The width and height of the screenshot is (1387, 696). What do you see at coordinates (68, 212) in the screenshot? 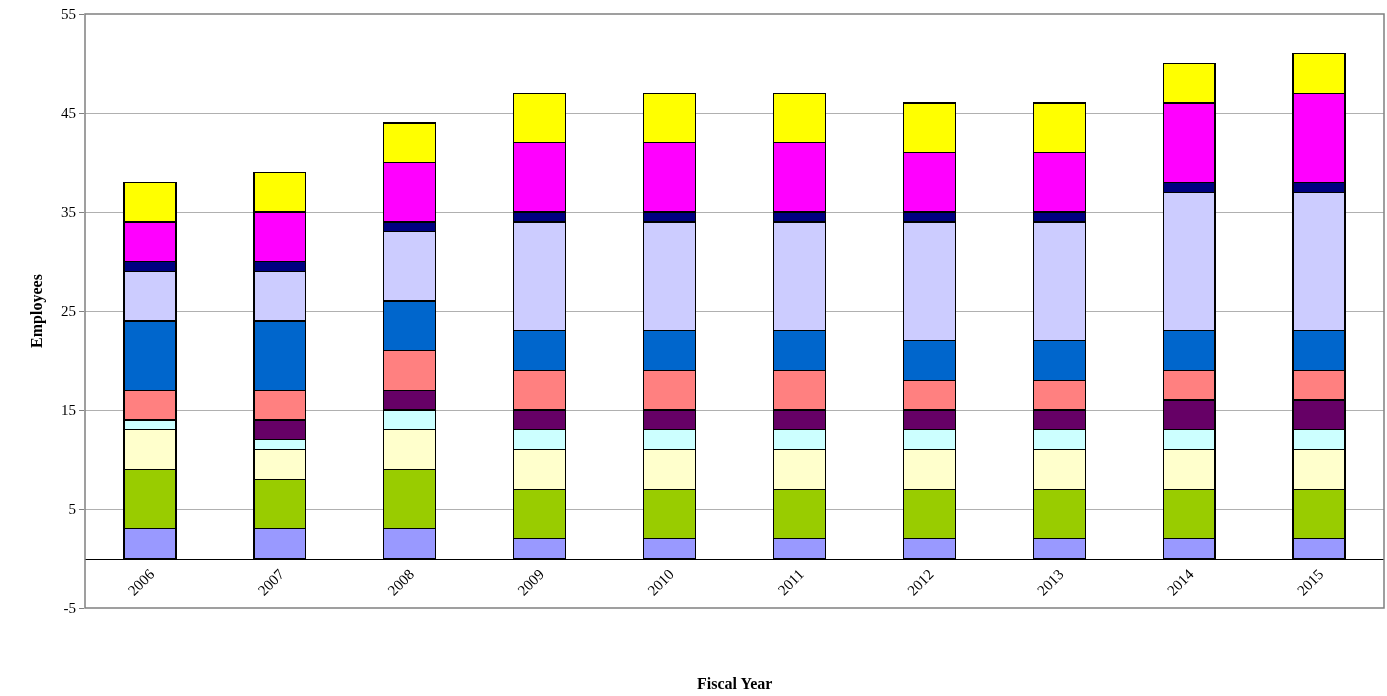
I see `y-tick-label: 35` at bounding box center [68, 212].